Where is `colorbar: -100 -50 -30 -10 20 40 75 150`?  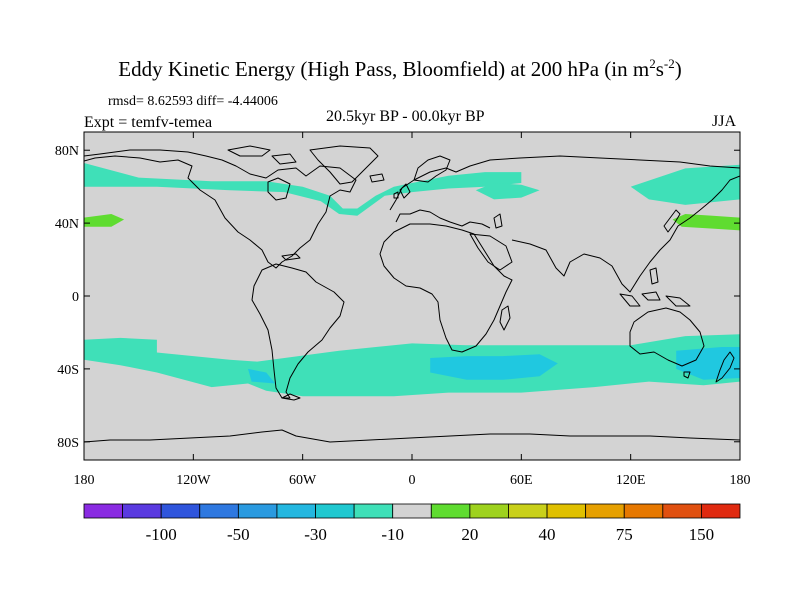
colorbar: -100 -50 -30 -10 20 40 75 150 is located at coordinates (412, 523).